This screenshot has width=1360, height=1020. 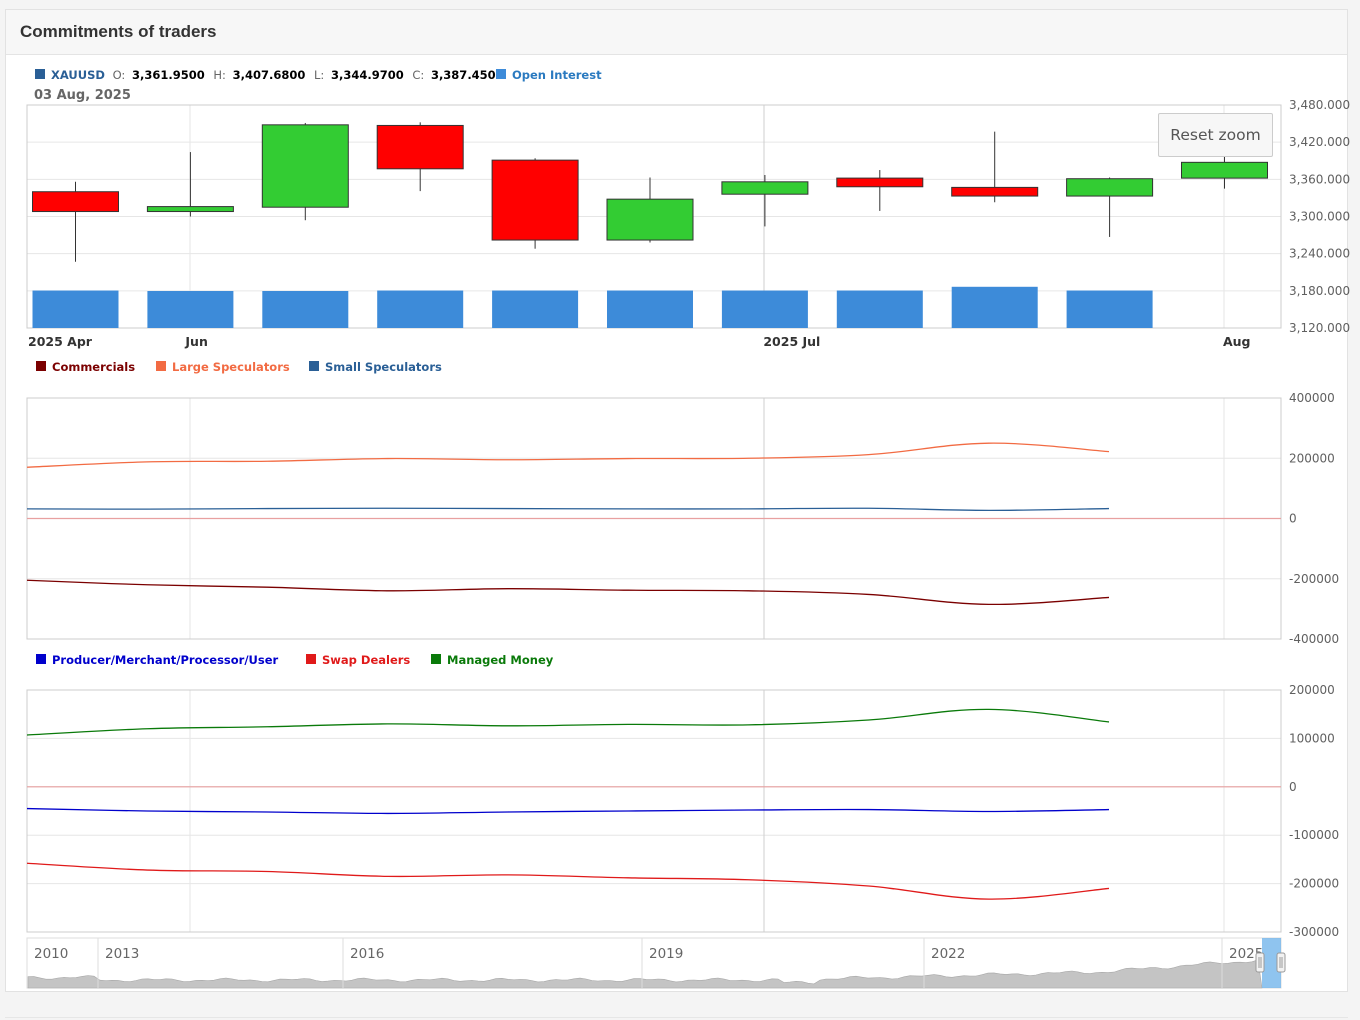 I want to click on price-x-tick-label: 2025 Jul, so click(x=791, y=341).